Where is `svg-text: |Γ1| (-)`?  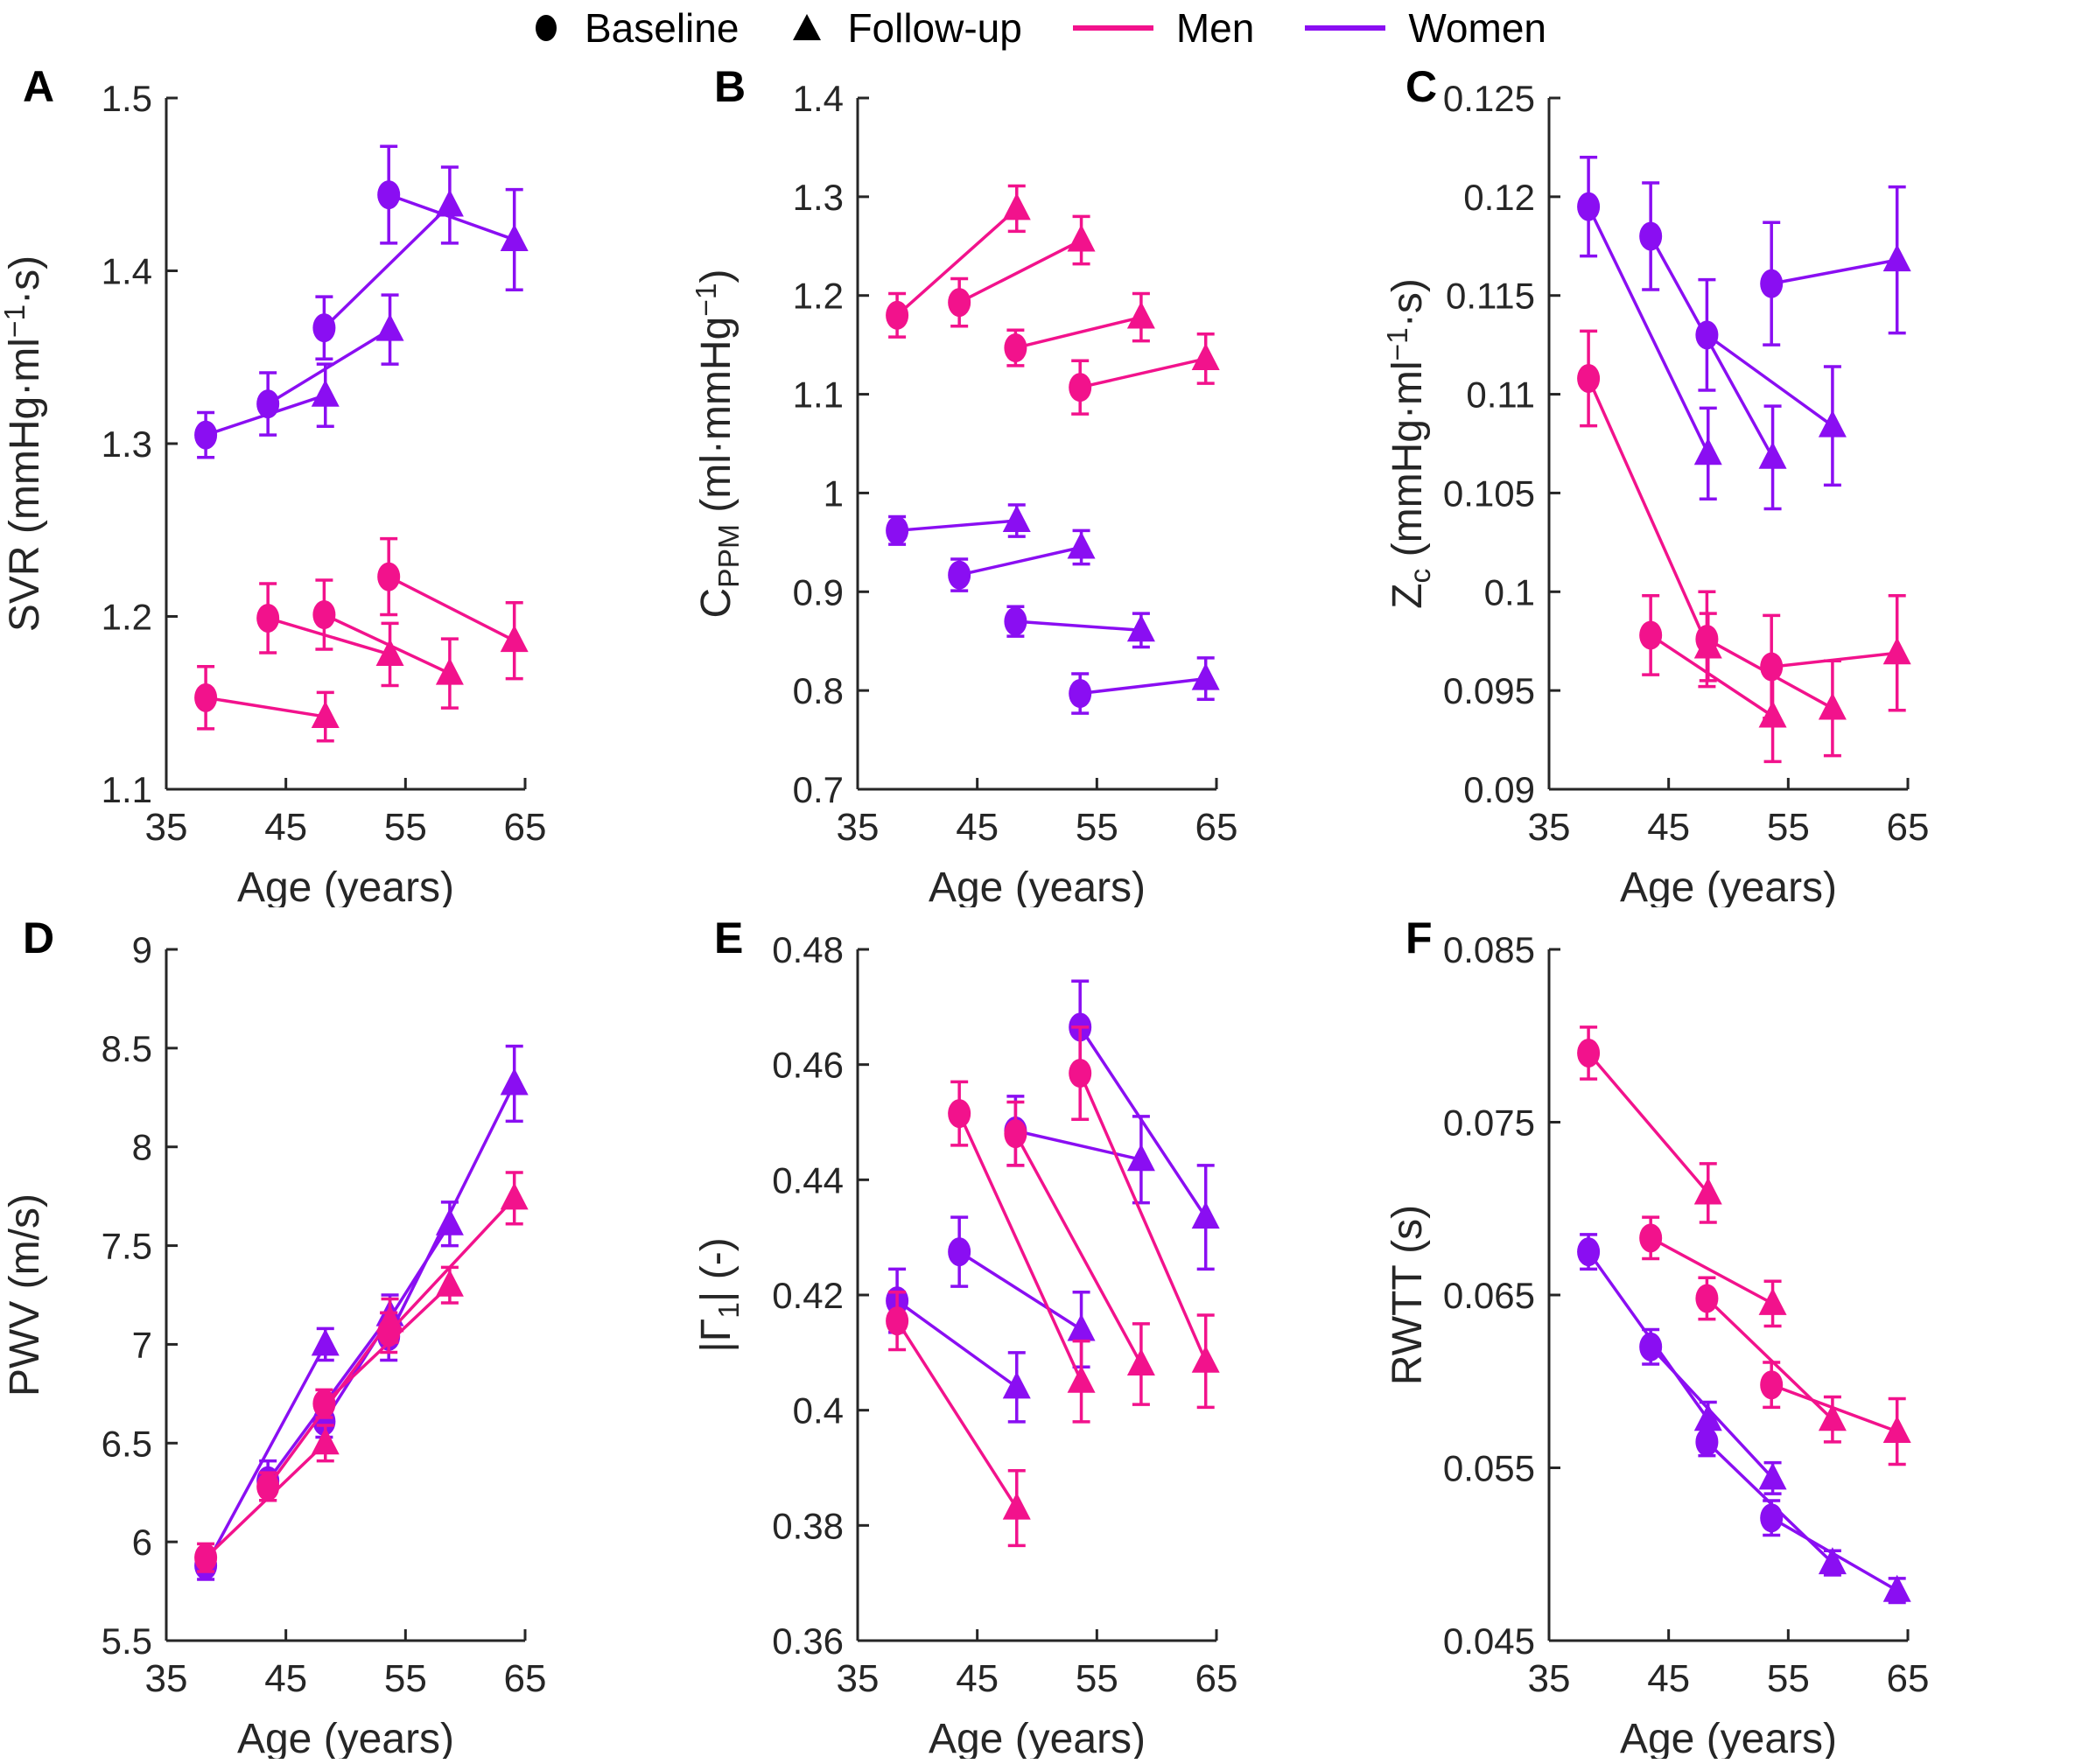 svg-text: |Γ1| (-) is located at coordinates (719, 1294).